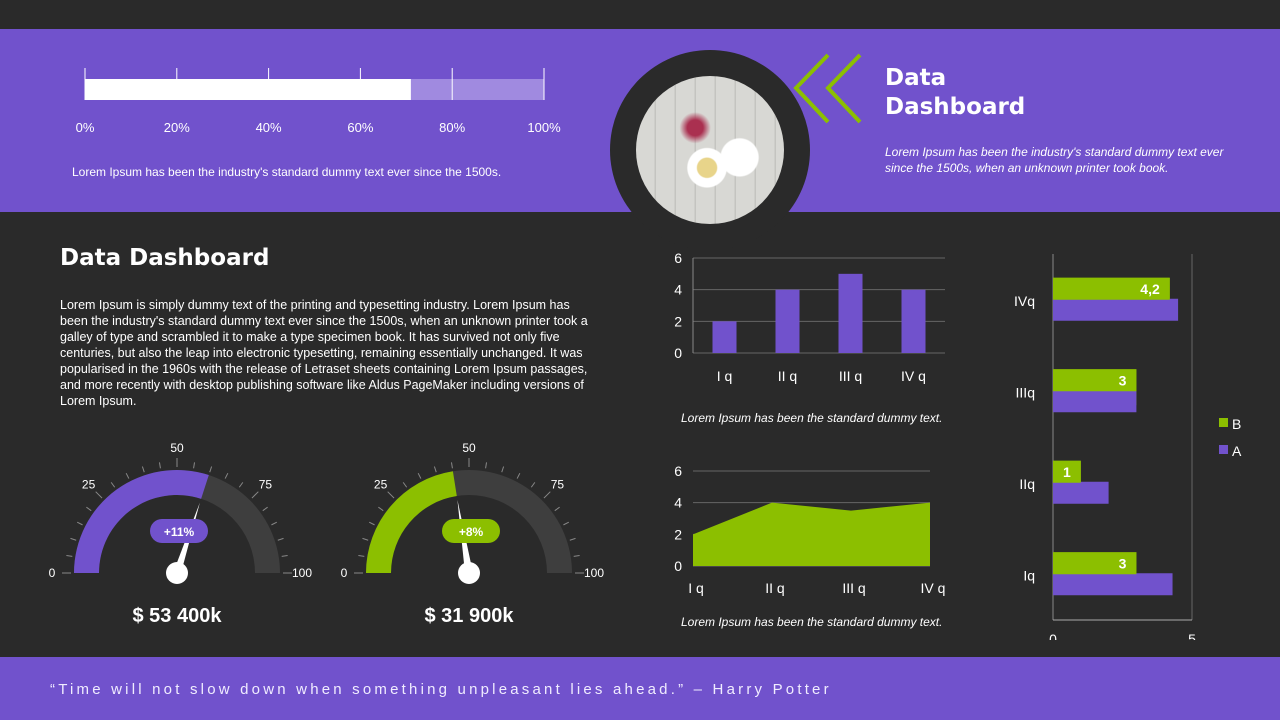 Image resolution: width=1280 pixels, height=720 pixels. I want to click on area-series, so click(811, 534).